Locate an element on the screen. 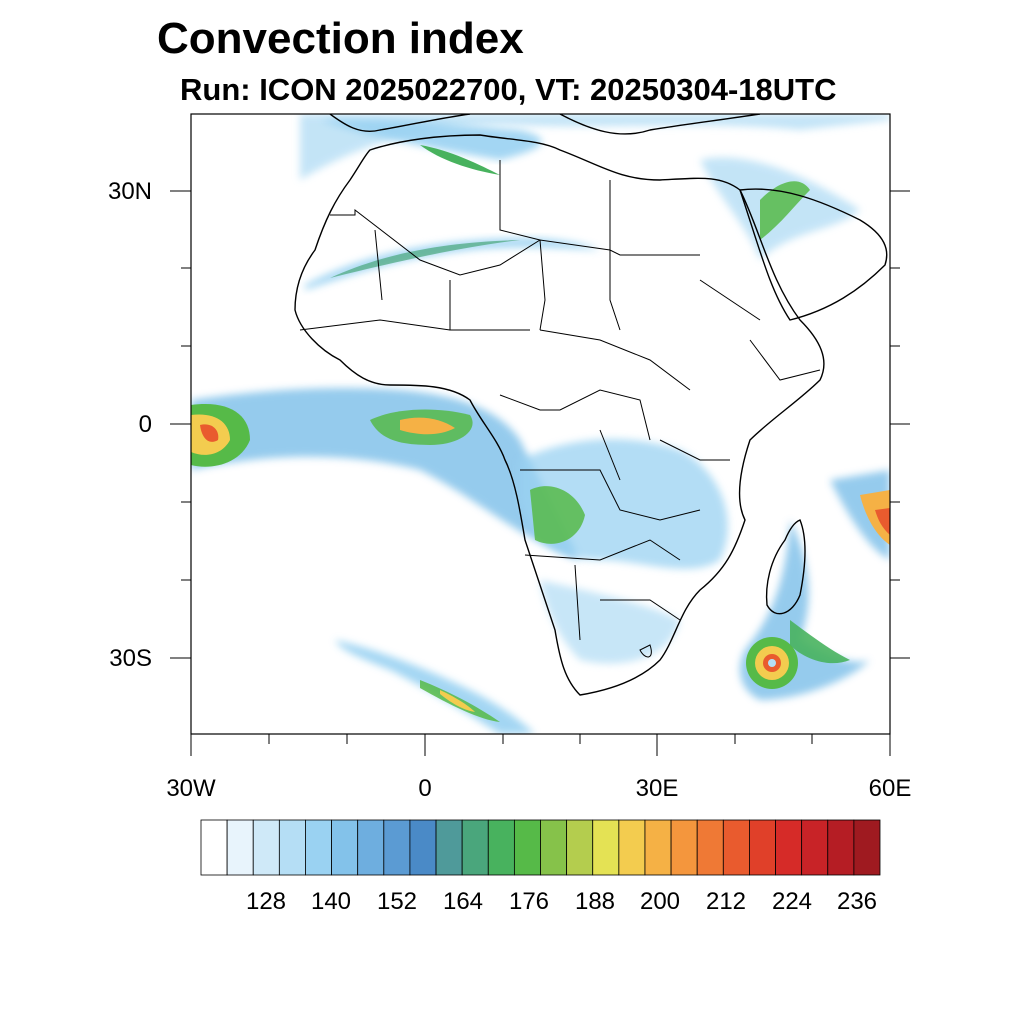 This screenshot has height=1024, width=1024. colorbar-label: 224 is located at coordinates (792, 901).